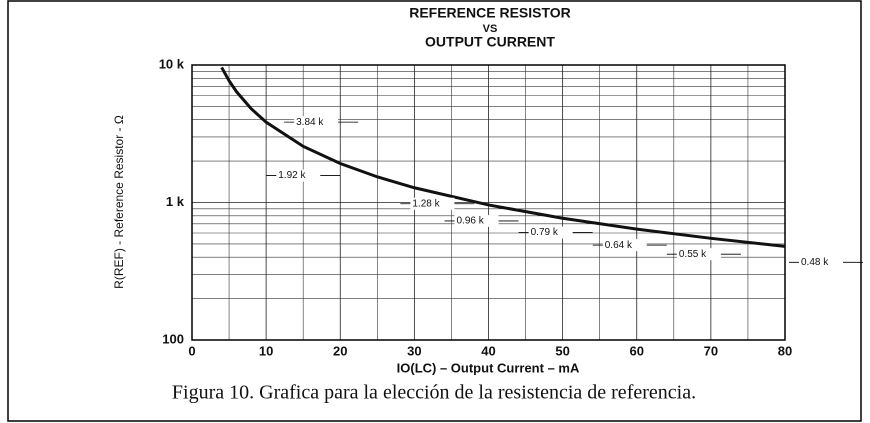 The image size is (870, 423). What do you see at coordinates (785, 350) in the screenshot?
I see `x-tick-label: 80` at bounding box center [785, 350].